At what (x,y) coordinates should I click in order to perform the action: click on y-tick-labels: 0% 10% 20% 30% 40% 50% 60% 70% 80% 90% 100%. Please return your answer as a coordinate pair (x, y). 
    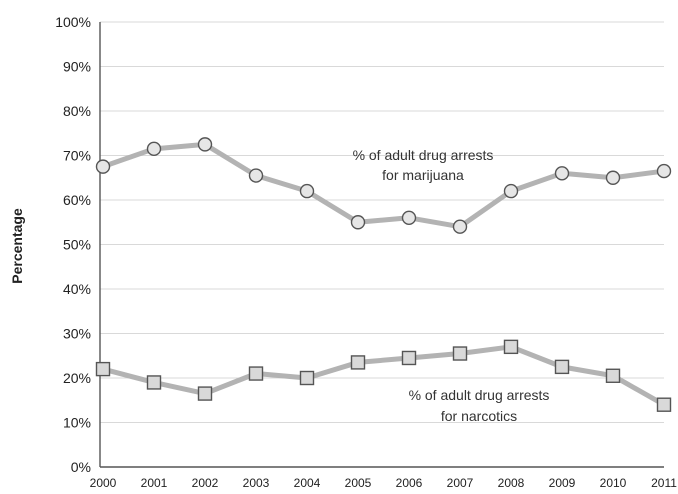
    Looking at the image, I should click on (73, 244).